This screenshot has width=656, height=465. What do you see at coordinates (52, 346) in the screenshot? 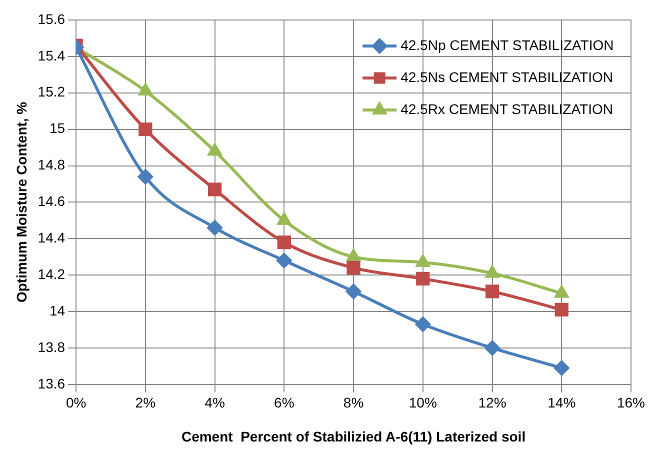
I see `y-tick-label: 13.8` at bounding box center [52, 346].